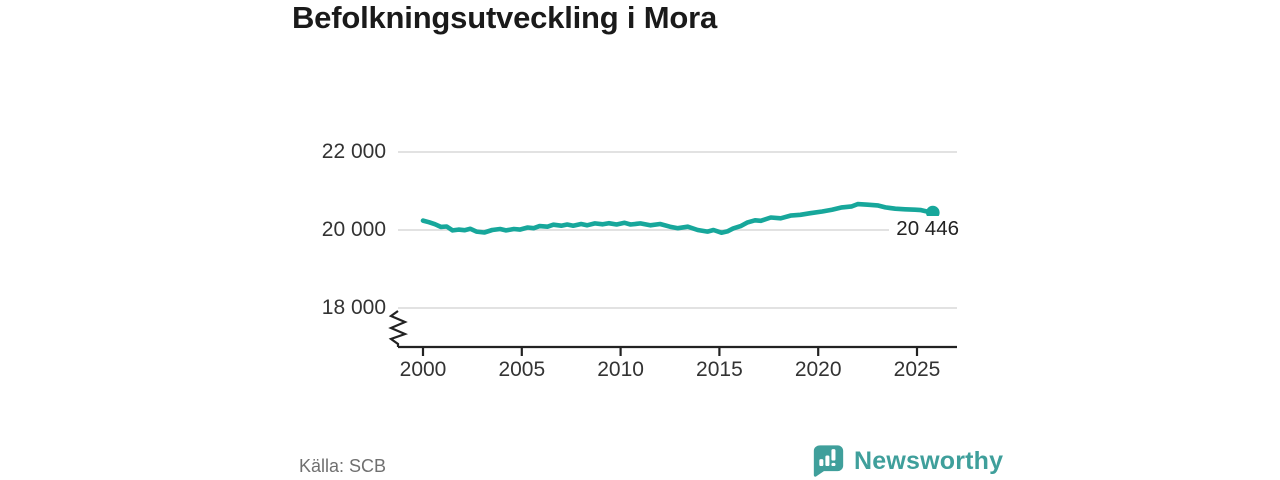 This screenshot has width=1280, height=480. I want to click on x-tick-label: 2020, so click(818, 369).